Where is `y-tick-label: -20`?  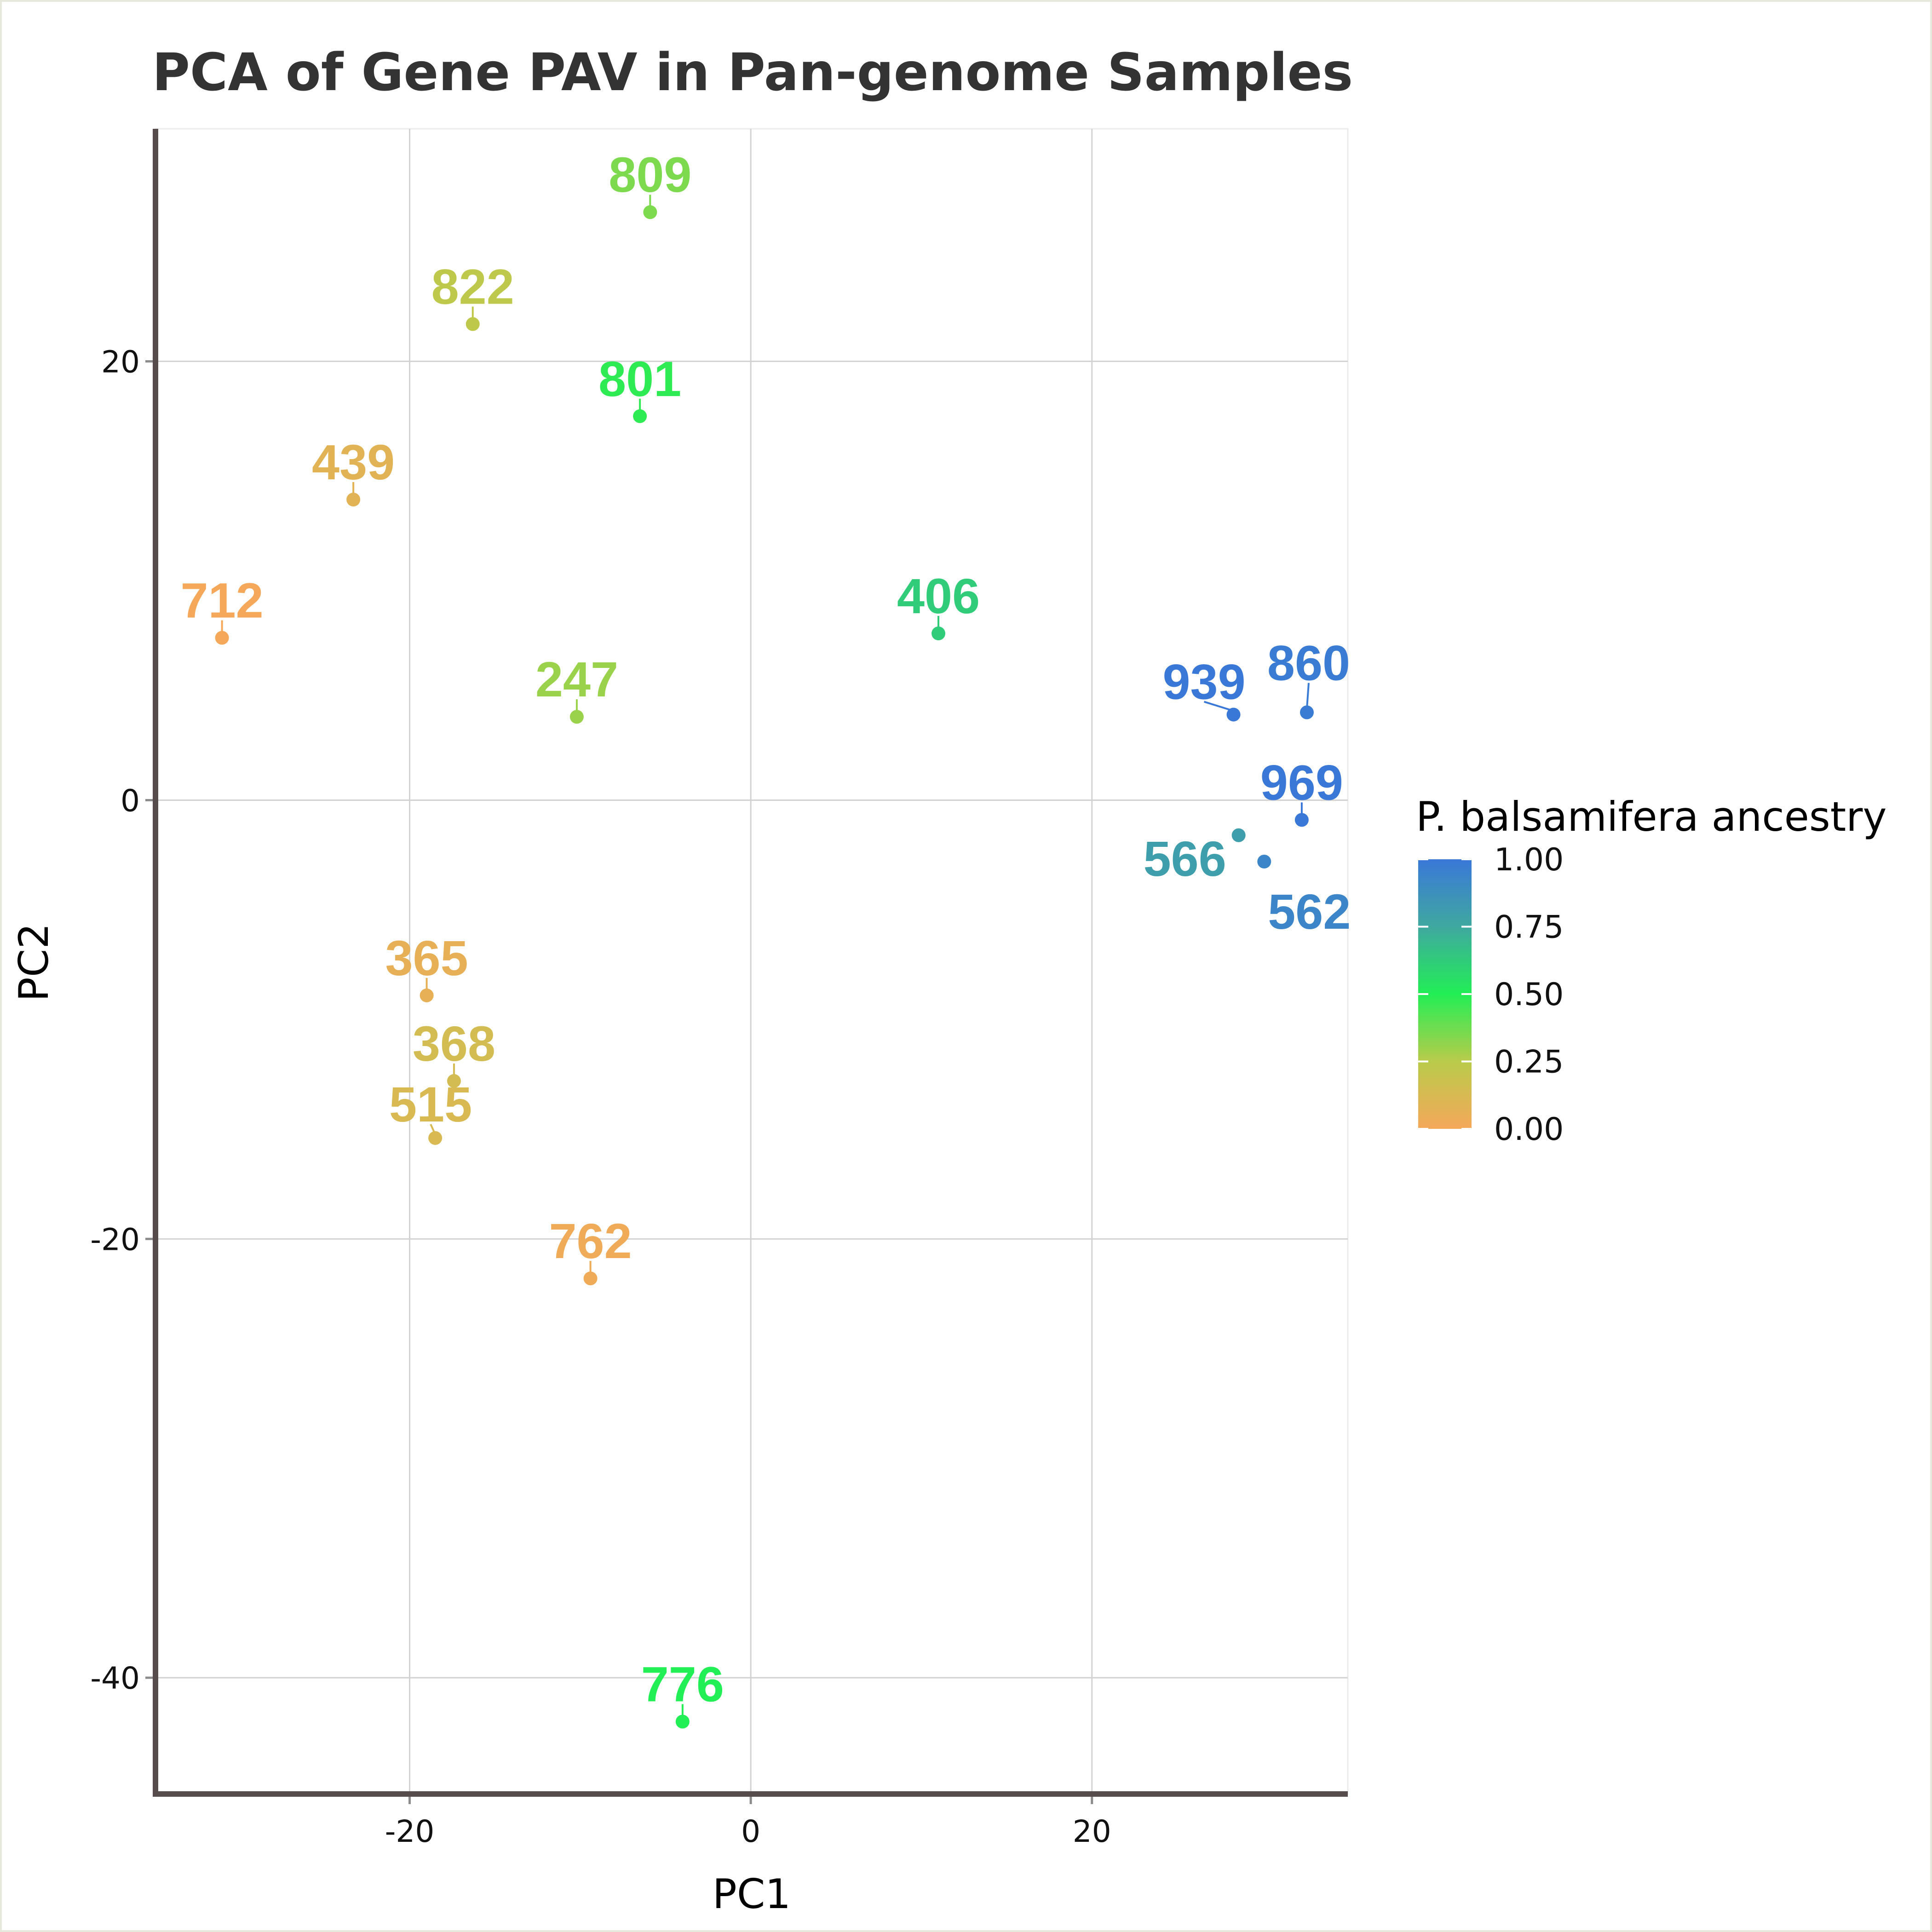
y-tick-label: -20 is located at coordinates (115, 1239).